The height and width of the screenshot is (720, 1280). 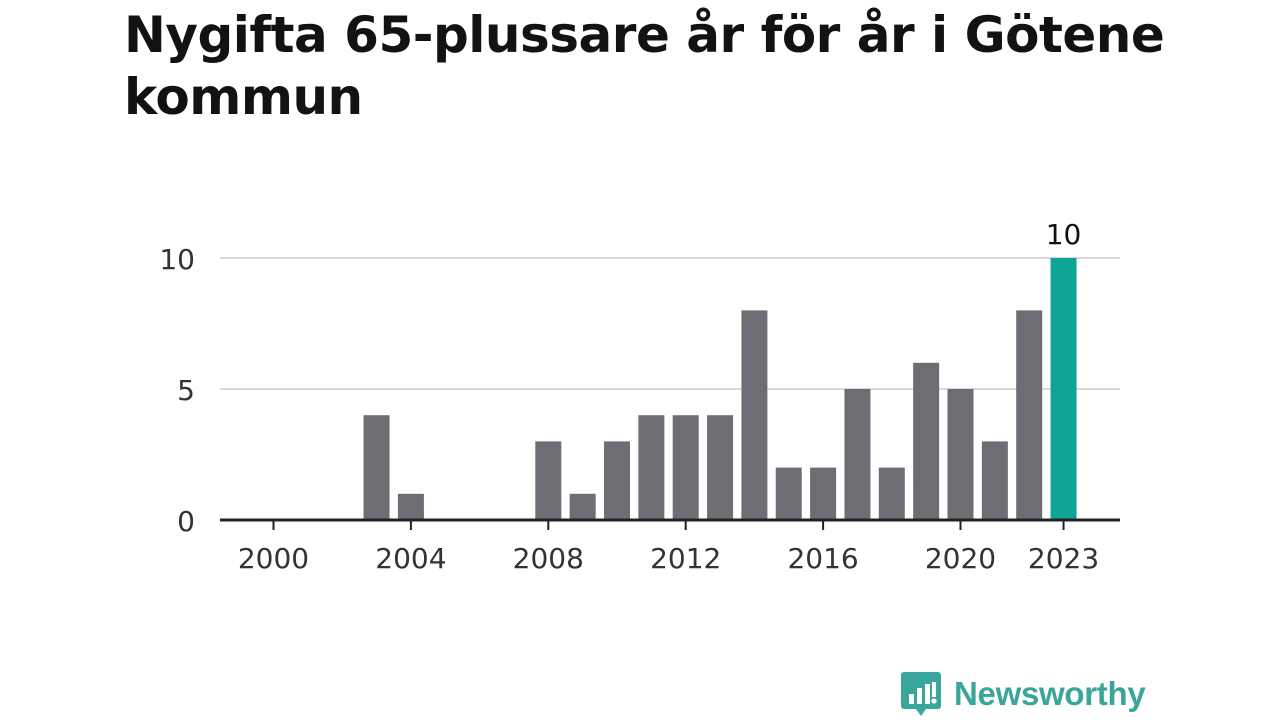 What do you see at coordinates (670, 323) in the screenshot?
I see `gridlines` at bounding box center [670, 323].